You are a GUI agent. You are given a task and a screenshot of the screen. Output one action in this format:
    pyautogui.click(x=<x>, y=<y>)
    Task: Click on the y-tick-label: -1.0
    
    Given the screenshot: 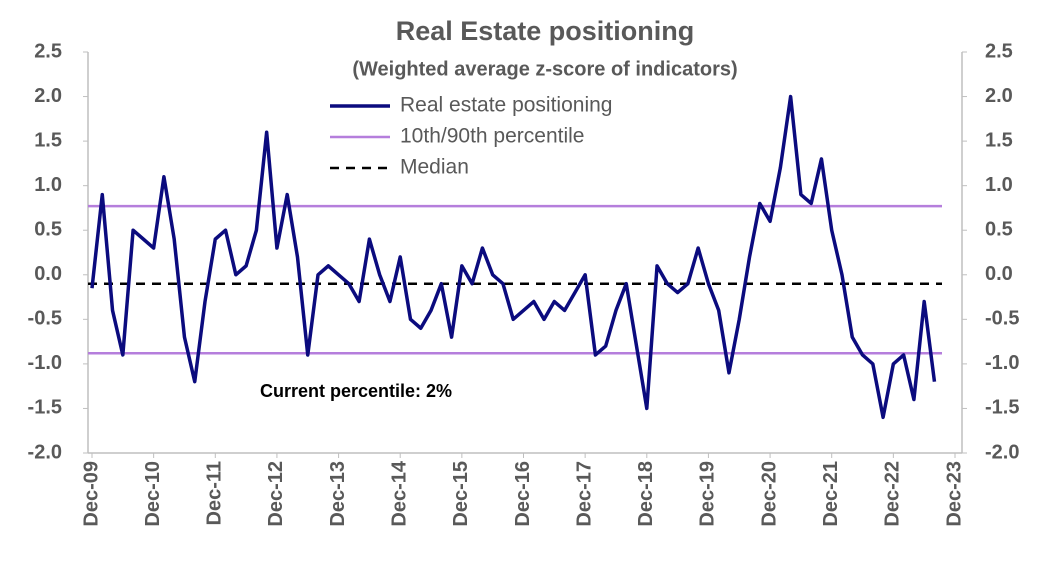 What is the action you would take?
    pyautogui.click(x=45, y=363)
    